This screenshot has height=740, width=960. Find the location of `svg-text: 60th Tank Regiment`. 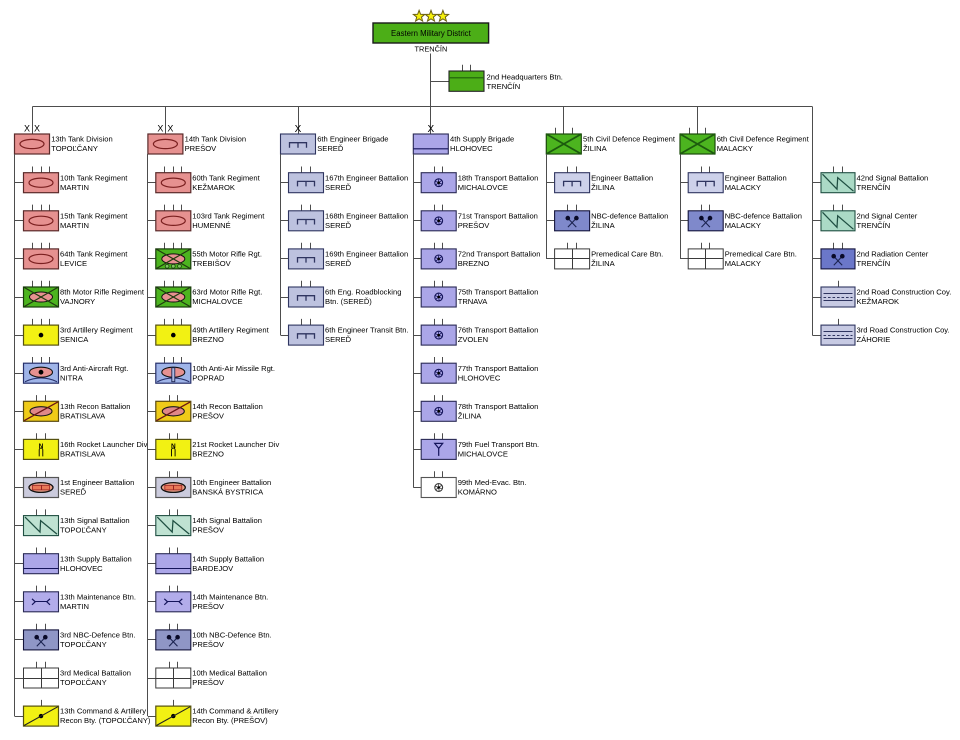

svg-text: 60th Tank Regiment is located at coordinates (226, 177).